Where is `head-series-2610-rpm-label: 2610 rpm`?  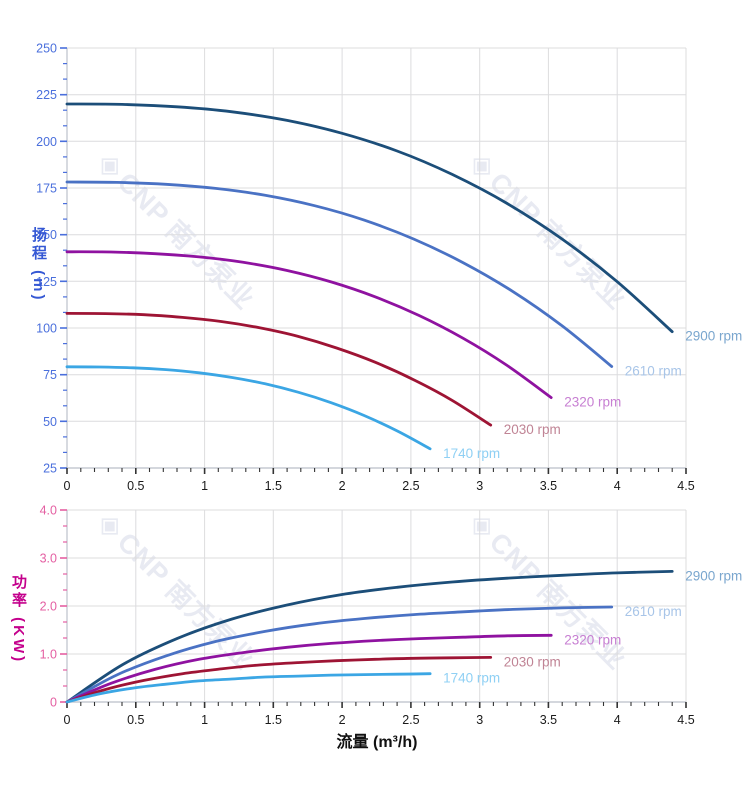 head-series-2610-rpm-label: 2610 rpm is located at coordinates (653, 371).